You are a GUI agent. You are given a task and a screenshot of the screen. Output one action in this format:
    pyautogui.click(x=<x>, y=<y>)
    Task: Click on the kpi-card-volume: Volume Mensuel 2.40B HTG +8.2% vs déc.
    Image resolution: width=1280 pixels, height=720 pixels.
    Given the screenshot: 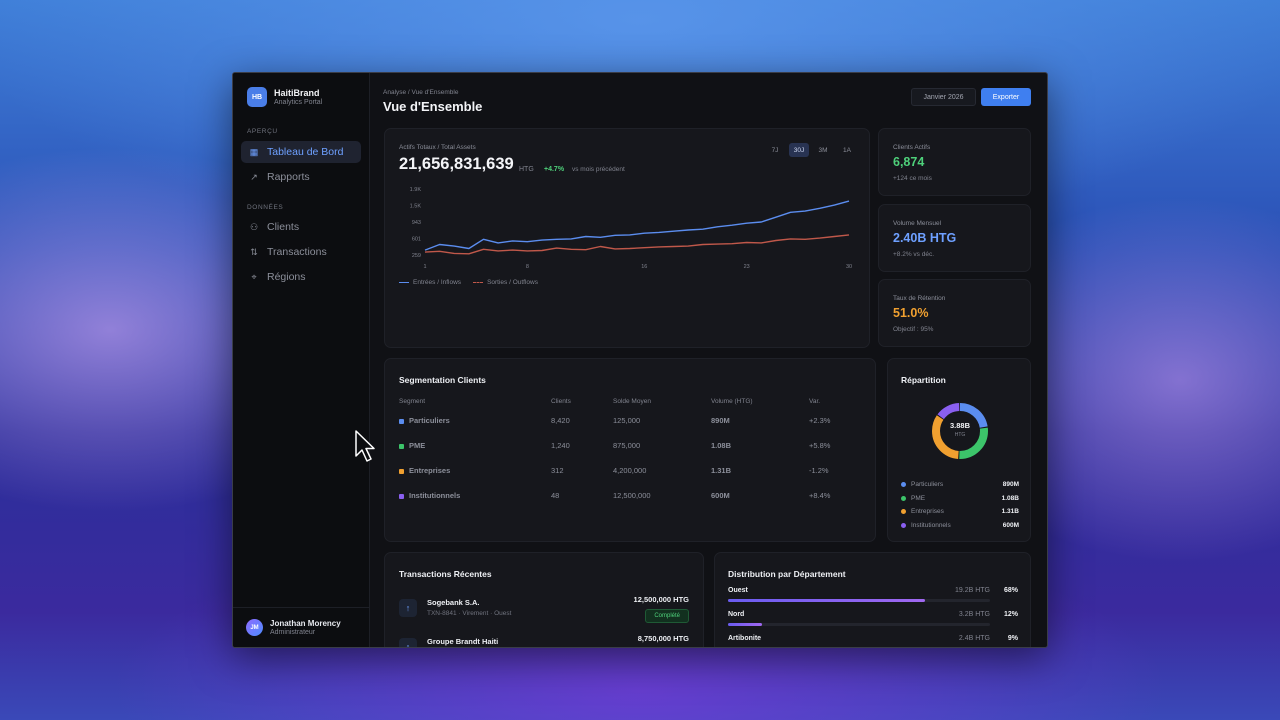 What is the action you would take?
    pyautogui.click(x=954, y=238)
    